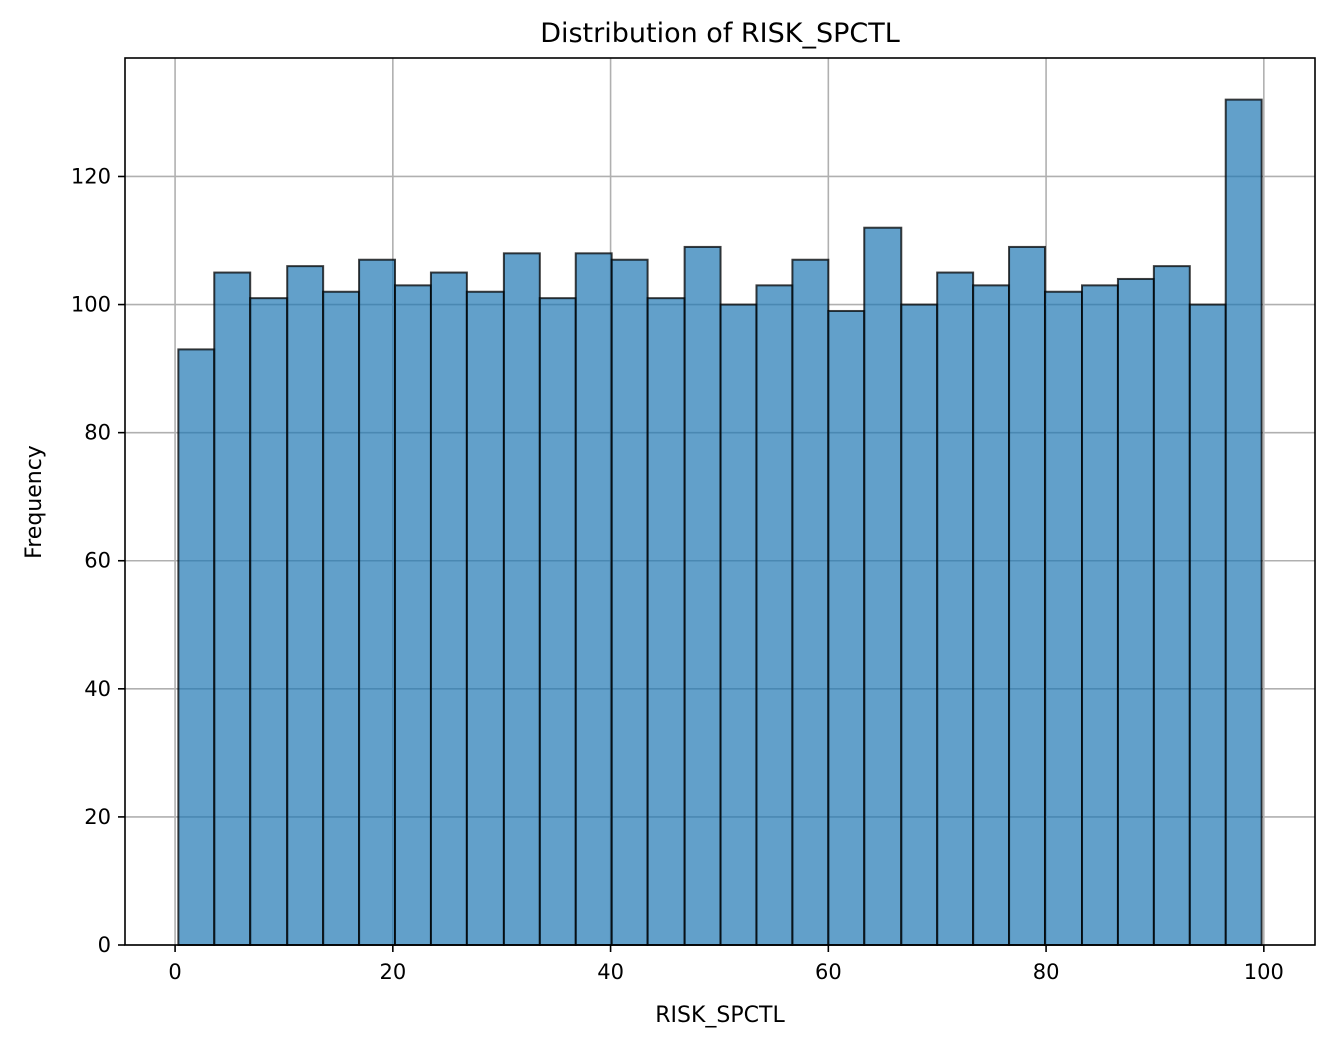 The height and width of the screenshot is (1046, 1334). I want to click on x-tick-label: 20, so click(392, 972).